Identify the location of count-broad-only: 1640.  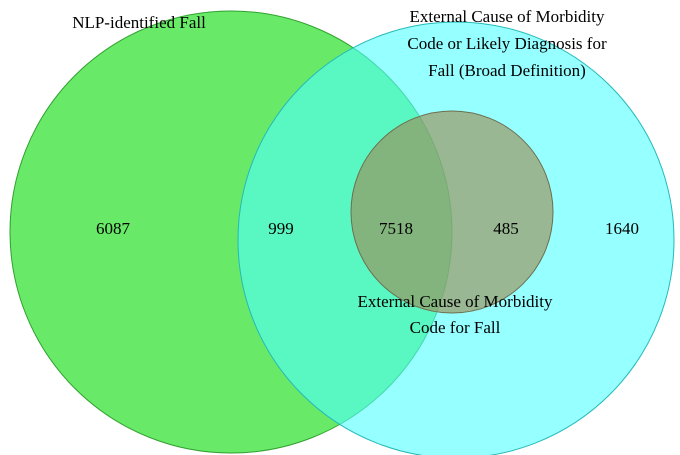
(622, 228).